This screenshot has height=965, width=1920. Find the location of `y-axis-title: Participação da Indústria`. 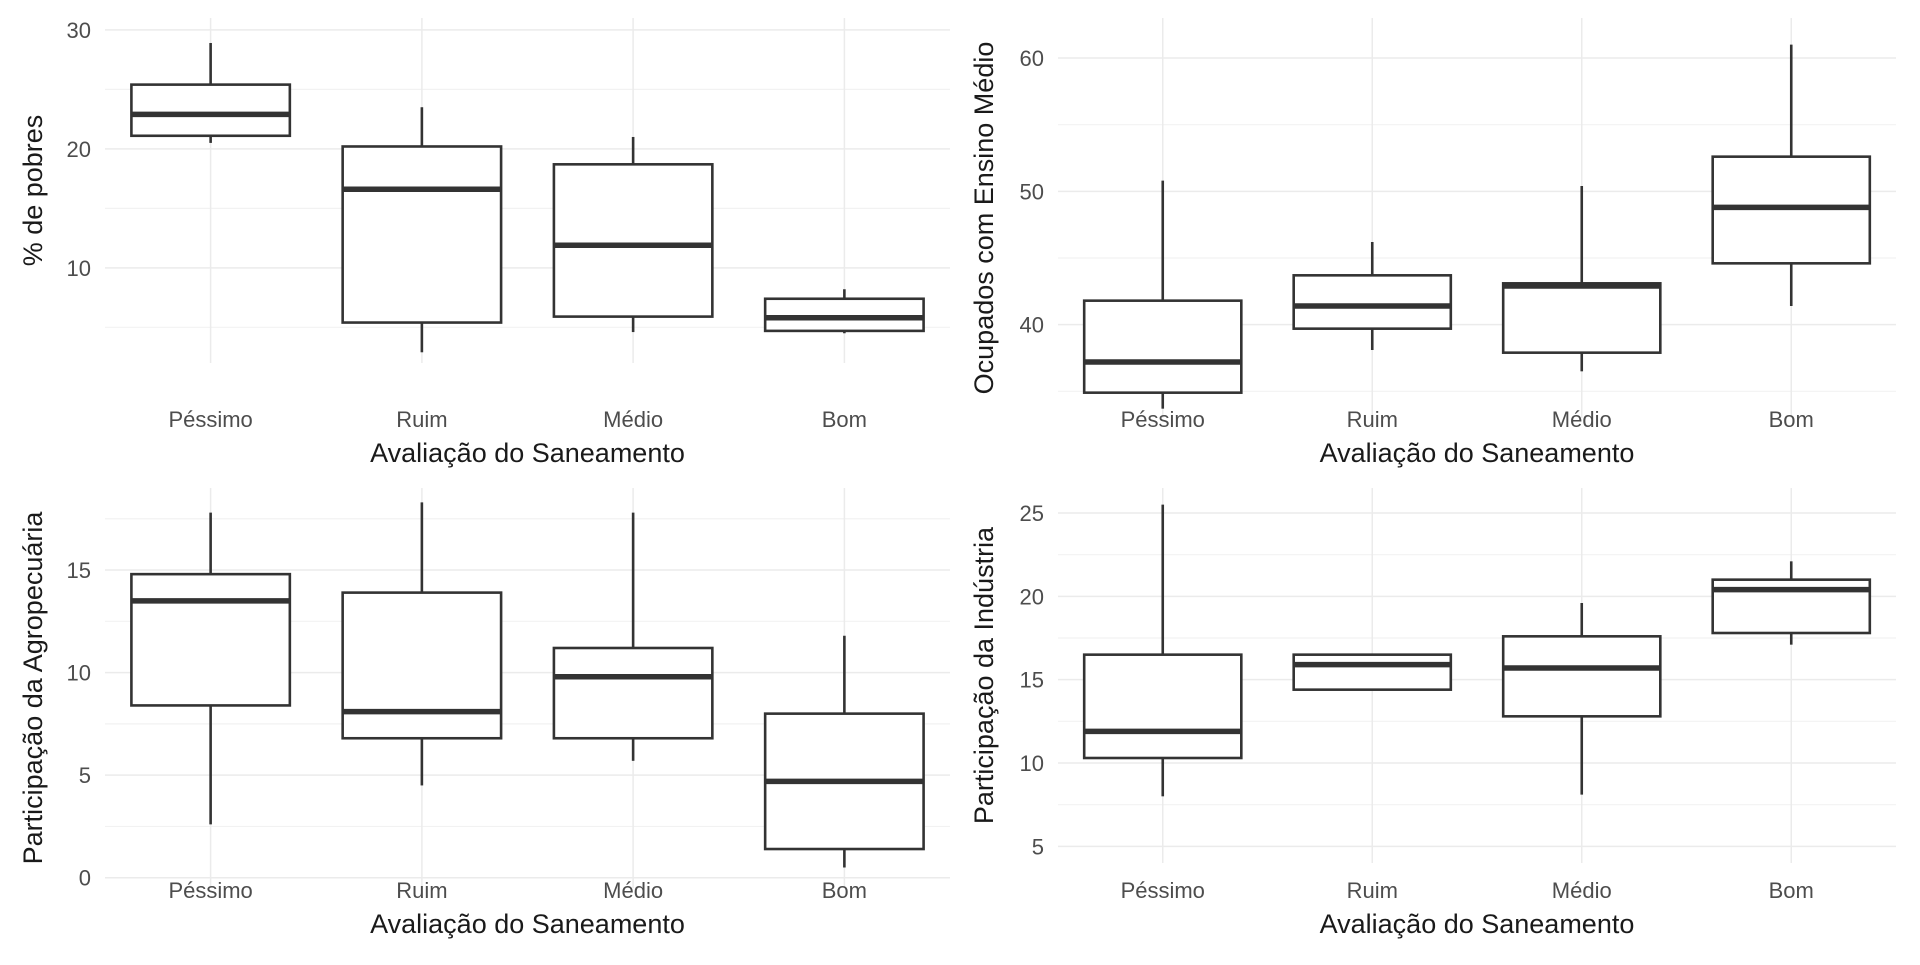

y-axis-title: Participação da Indústria is located at coordinates (984, 675).